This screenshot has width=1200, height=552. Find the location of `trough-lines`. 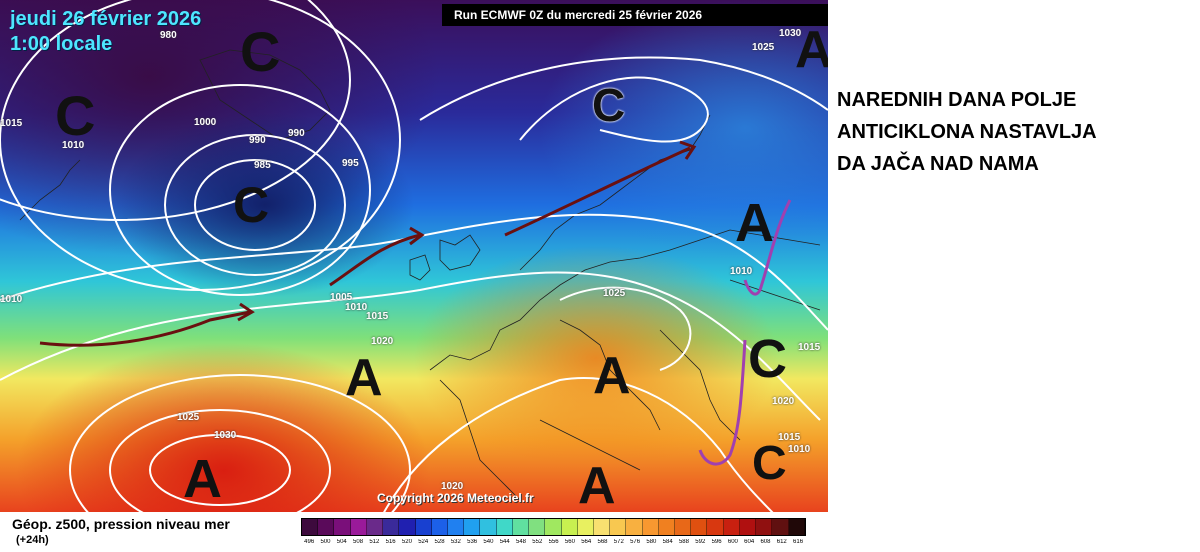

trough-lines is located at coordinates (745, 332).